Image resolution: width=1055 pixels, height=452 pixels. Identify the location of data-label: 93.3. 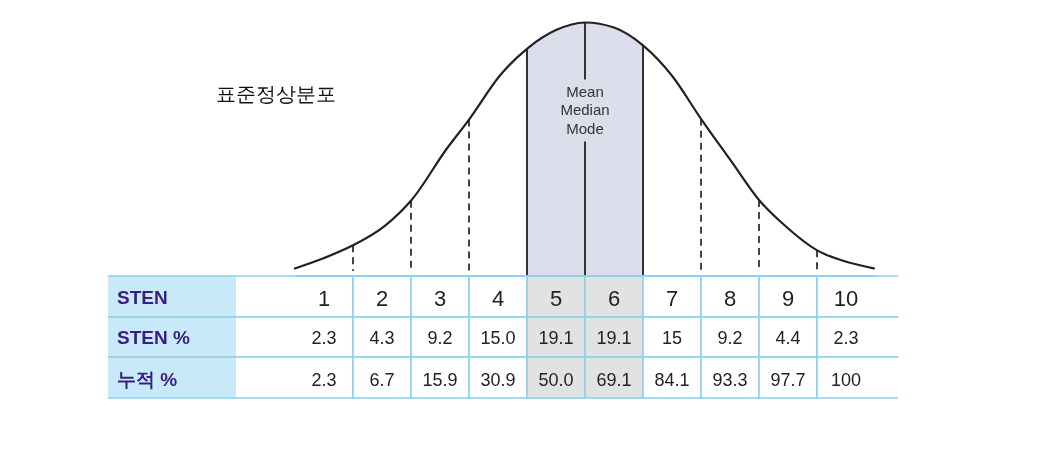
(730, 380).